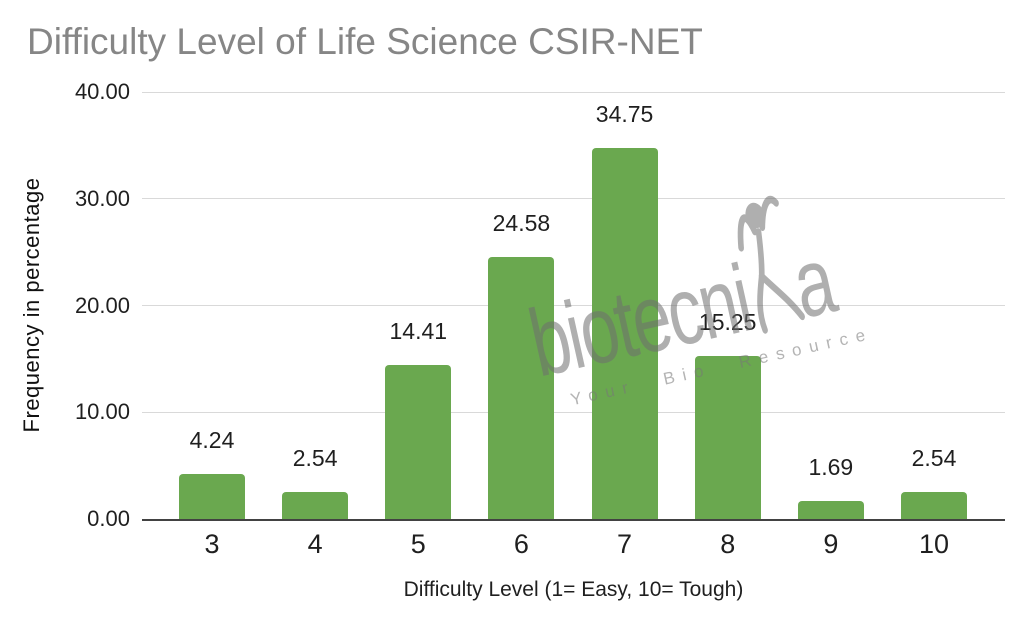  Describe the element at coordinates (212, 439) in the screenshot. I see `bar-value-label: 4.24` at that location.